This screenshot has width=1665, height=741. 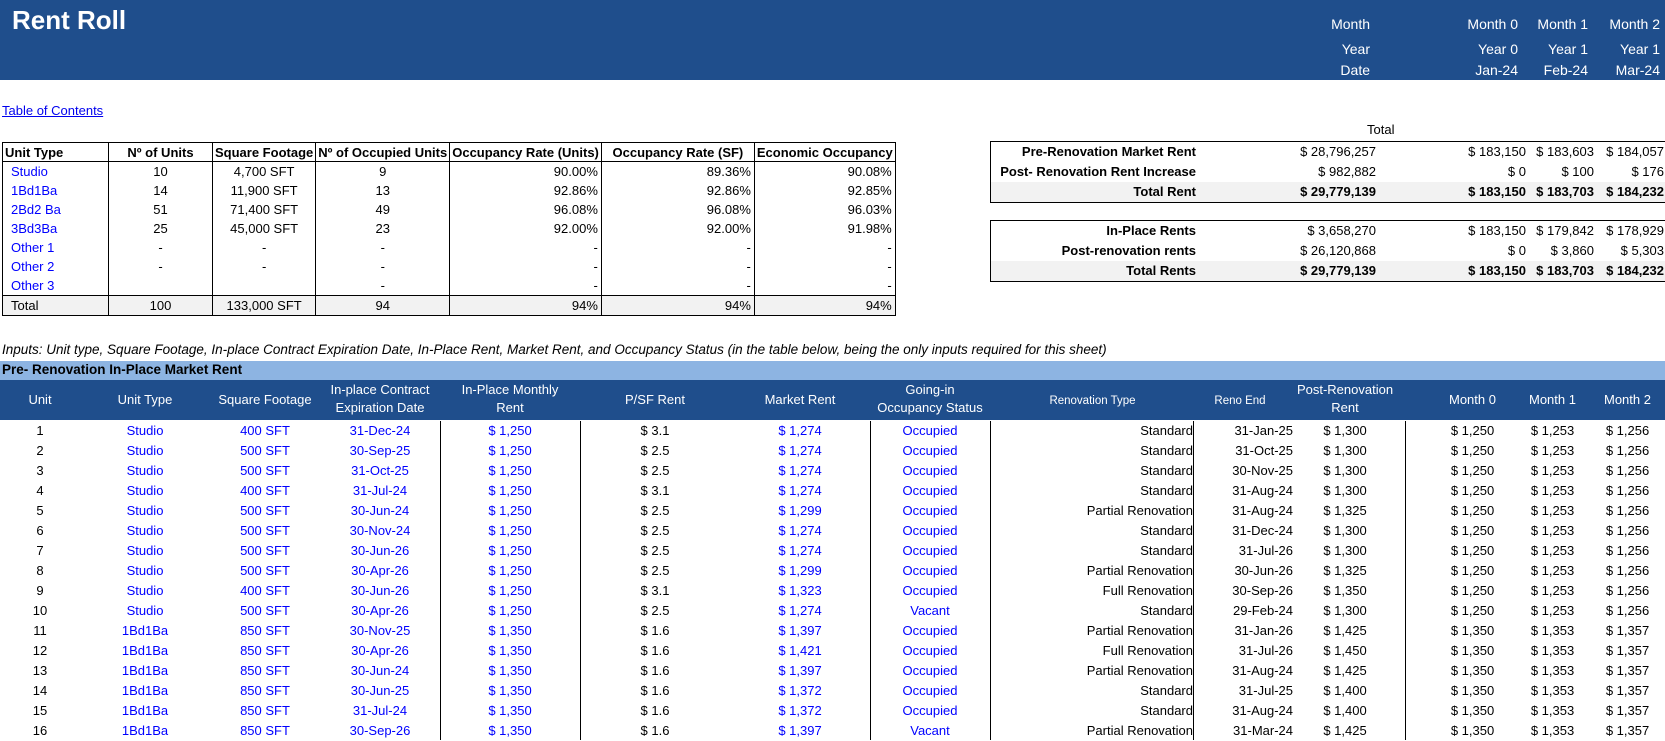 What do you see at coordinates (380, 470) in the screenshot?
I see `contract-expiry: 31-Oct-25` at bounding box center [380, 470].